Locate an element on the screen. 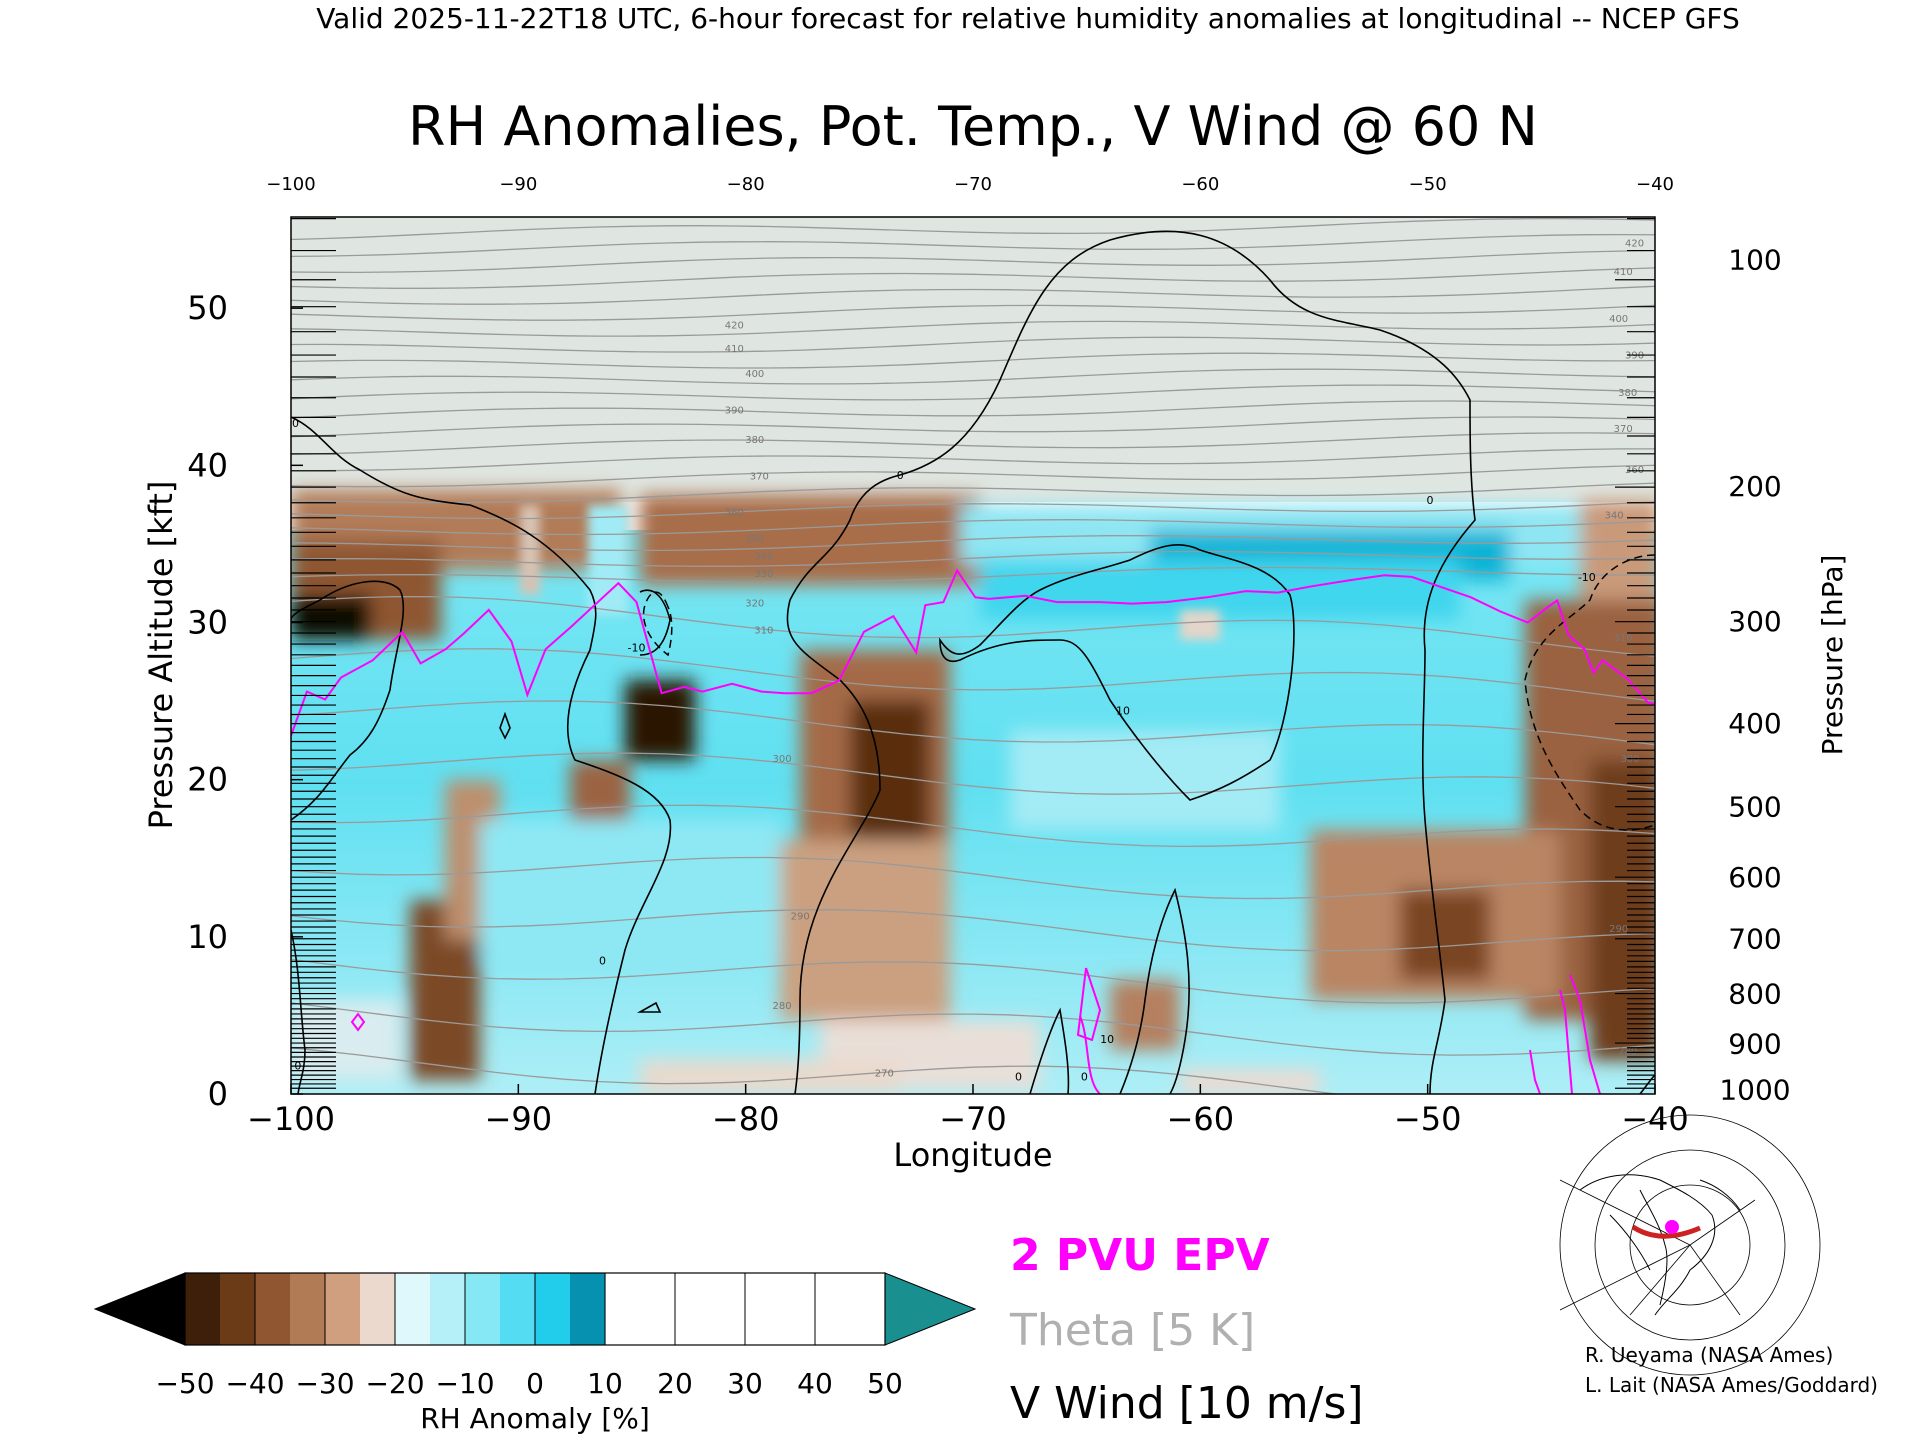 Image resolution: width=1920 pixels, height=1440 pixels. y-tick-label: 30 is located at coordinates (207, 622).